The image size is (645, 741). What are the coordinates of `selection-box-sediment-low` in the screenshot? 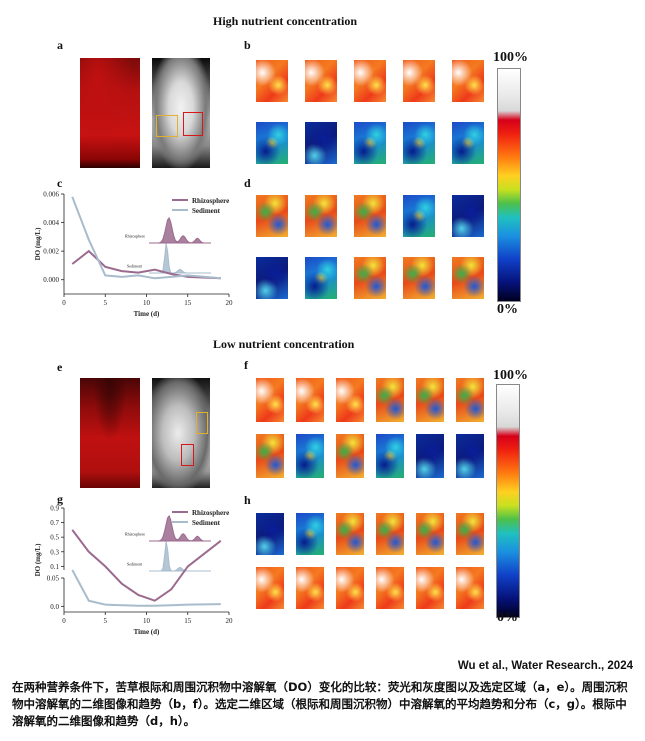 It's located at (202, 423).